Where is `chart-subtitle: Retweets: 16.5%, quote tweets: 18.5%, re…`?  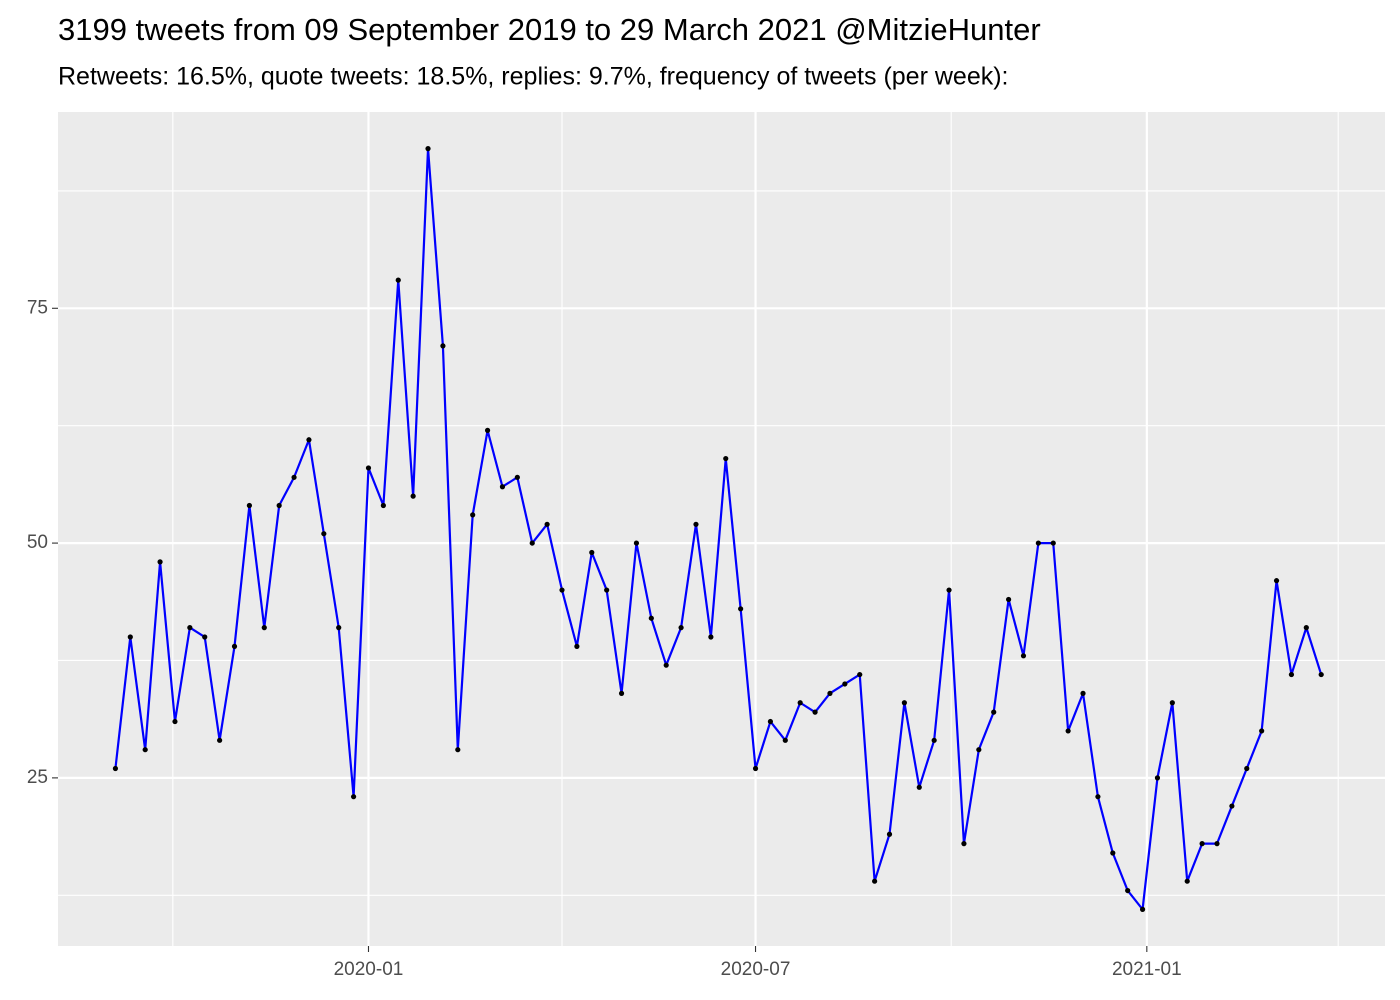 chart-subtitle: Retweets: 16.5%, quote tweets: 18.5%, re… is located at coordinates (533, 77).